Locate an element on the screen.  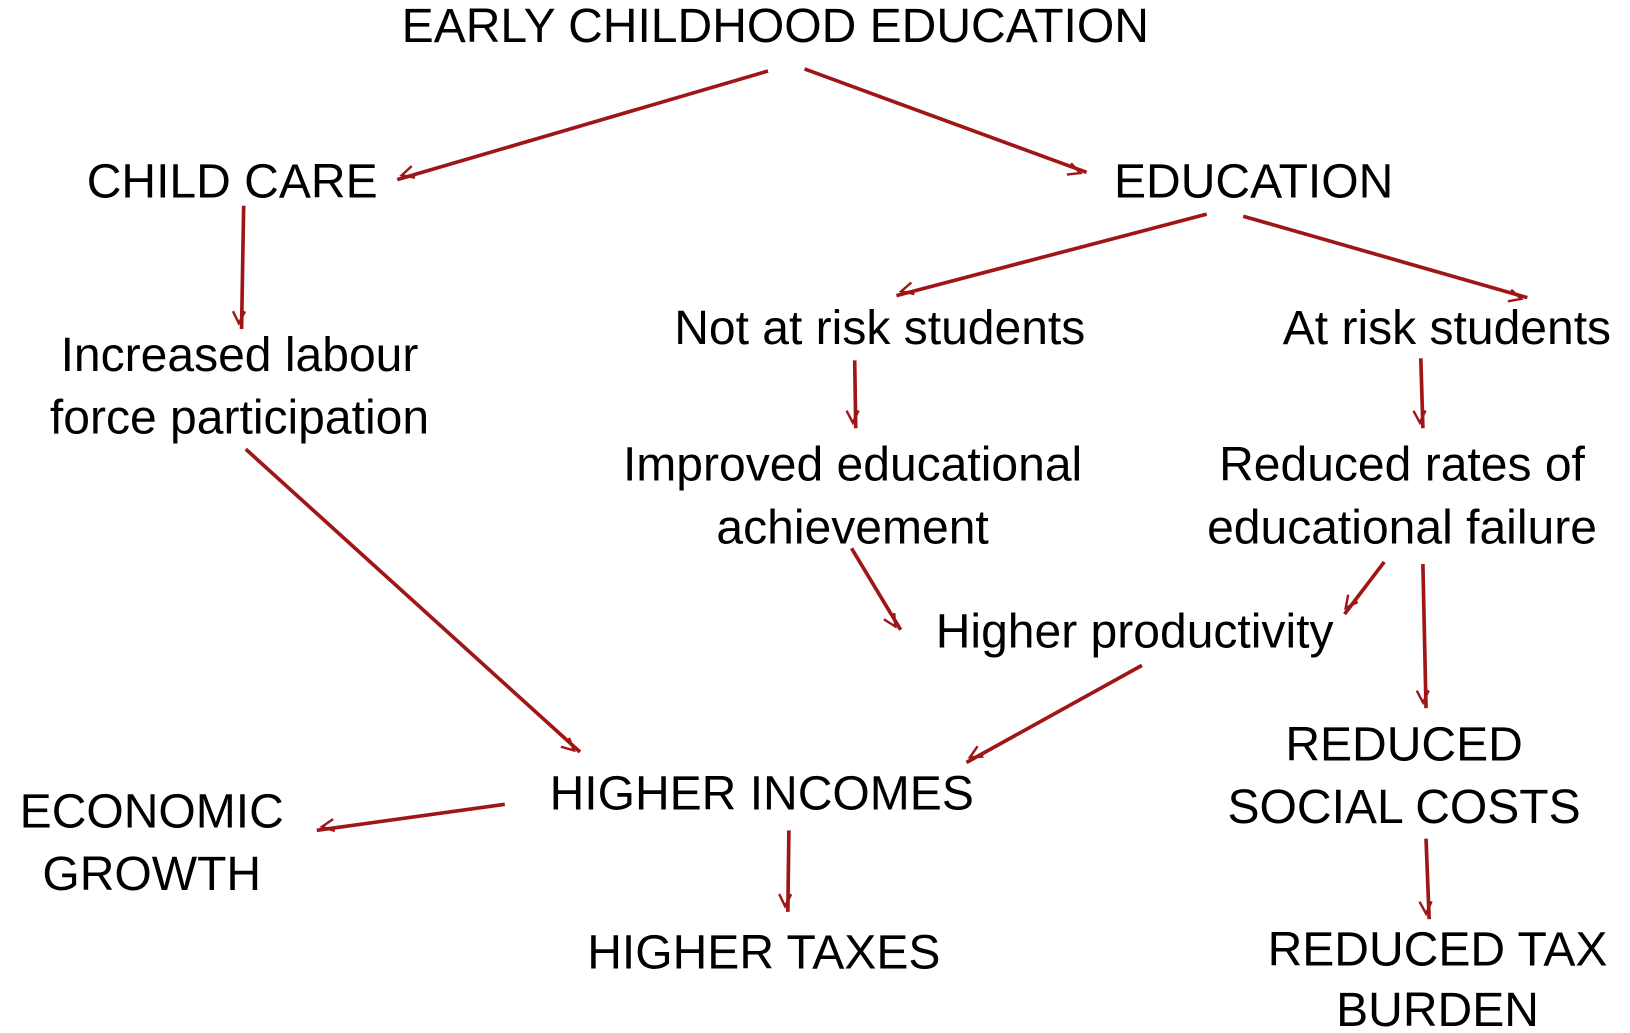
node-label: HIGHER INCOMES is located at coordinates (762, 794).